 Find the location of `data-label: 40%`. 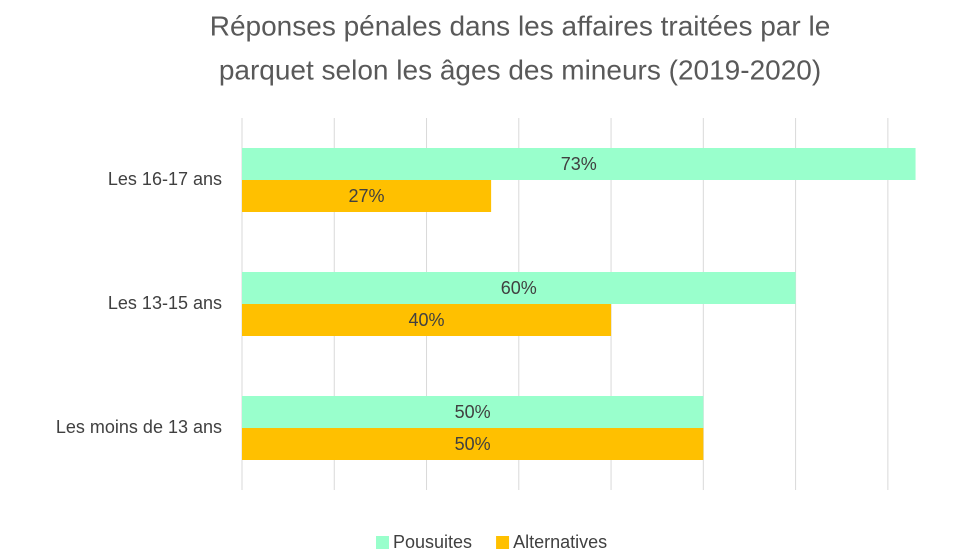

data-label: 40% is located at coordinates (427, 320).